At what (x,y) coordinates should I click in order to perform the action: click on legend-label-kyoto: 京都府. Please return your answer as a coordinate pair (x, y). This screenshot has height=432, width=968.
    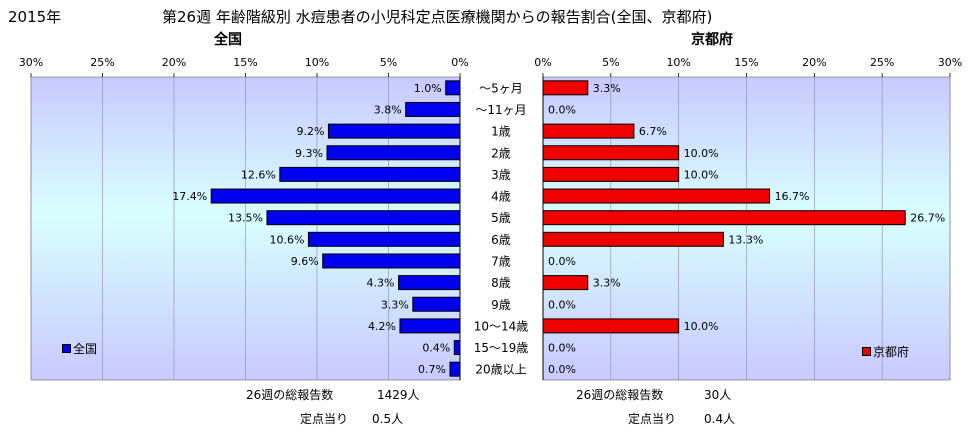
    Looking at the image, I should click on (891, 352).